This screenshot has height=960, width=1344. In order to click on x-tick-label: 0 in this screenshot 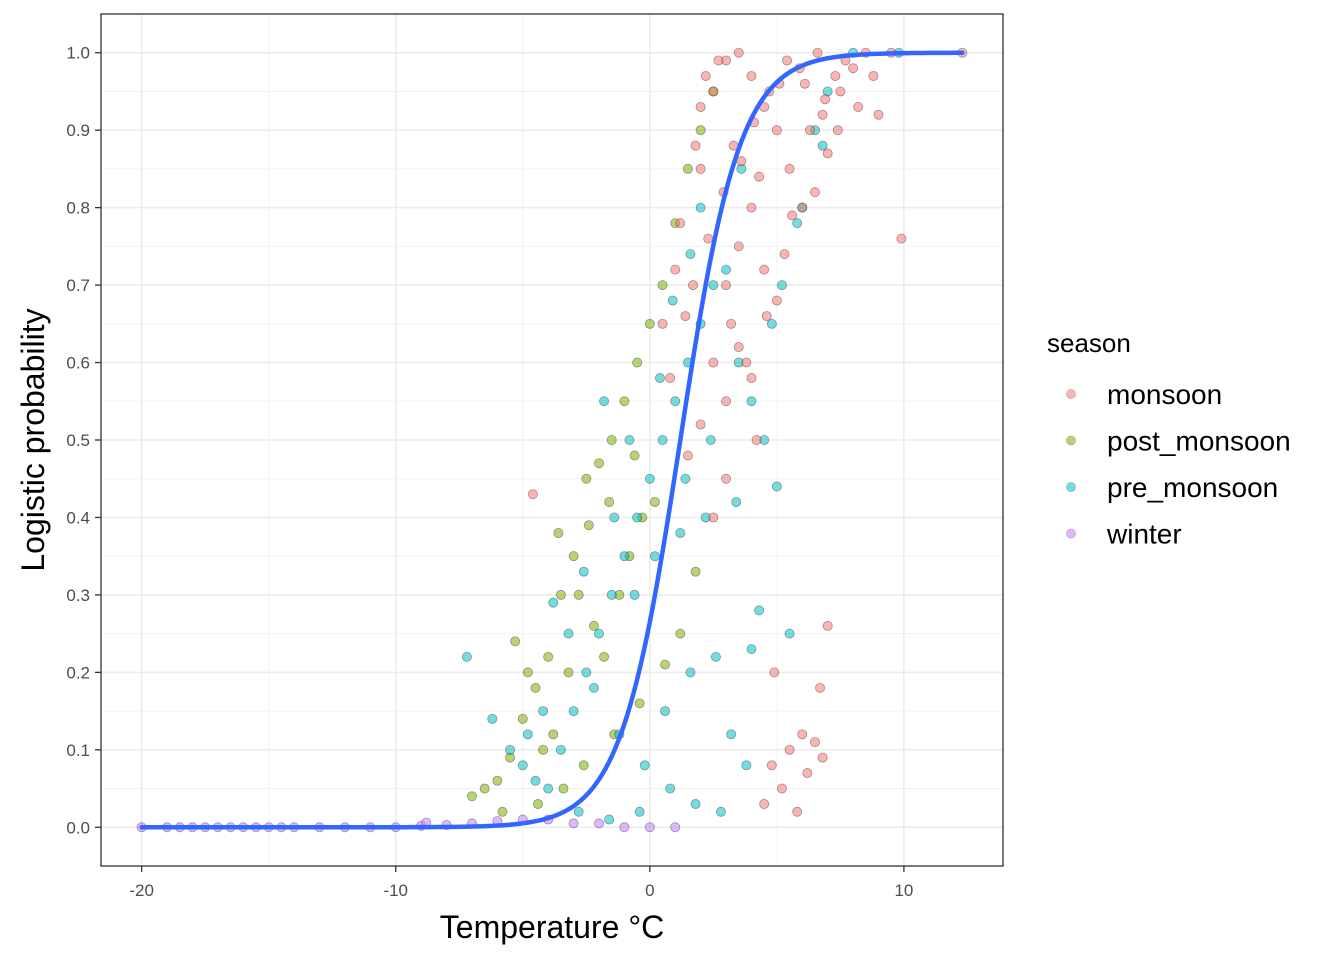, I will do `click(649, 890)`.